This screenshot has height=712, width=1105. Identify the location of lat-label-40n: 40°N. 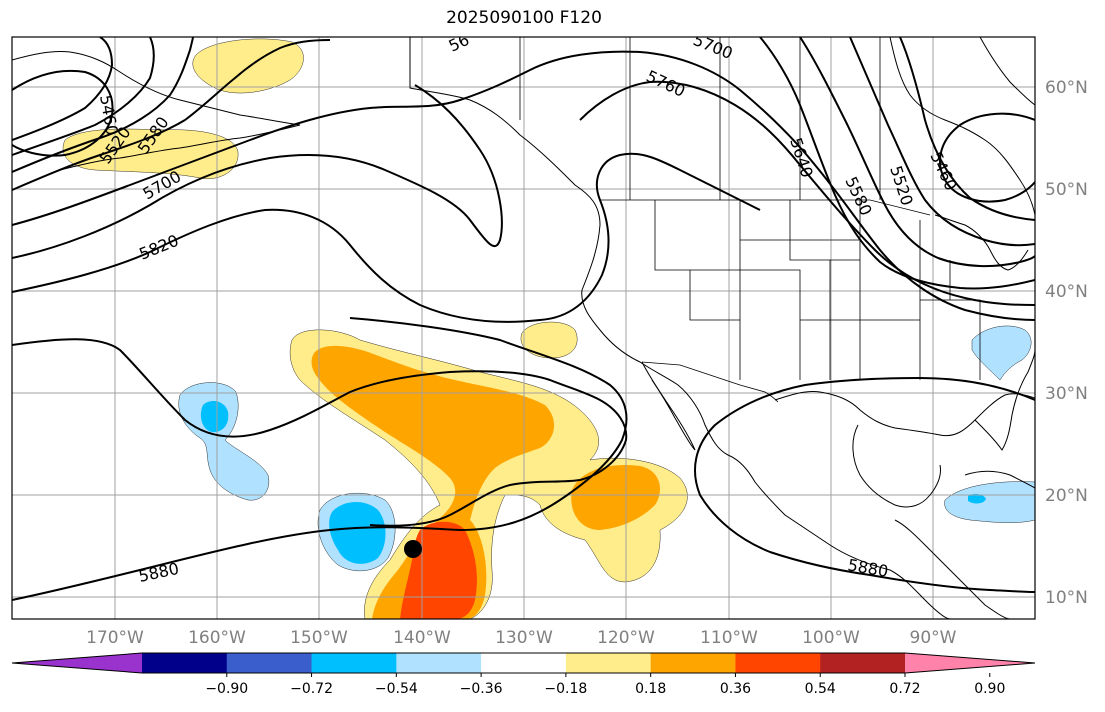
(1066, 292).